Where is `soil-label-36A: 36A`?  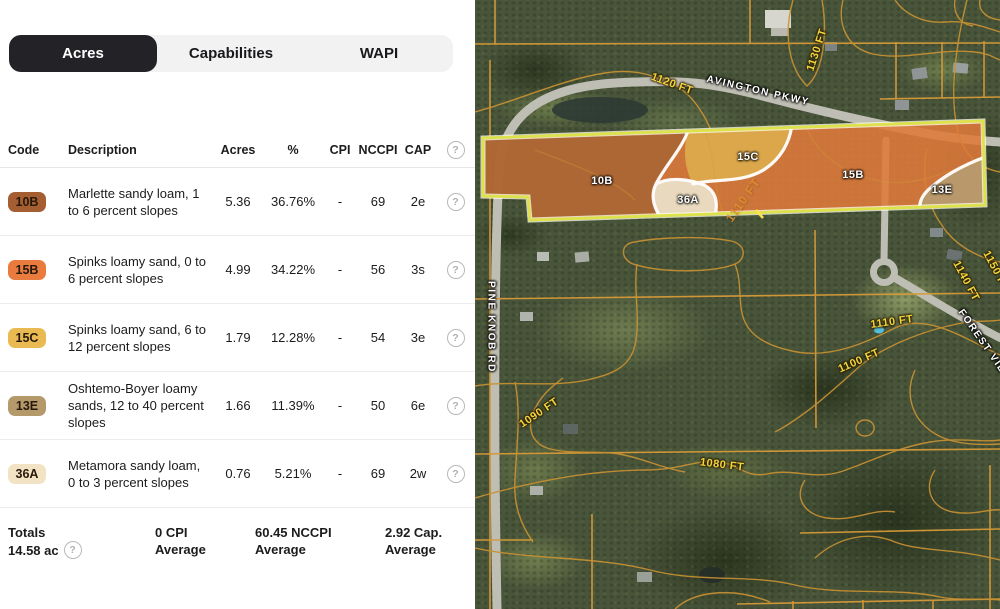 soil-label-36A: 36A is located at coordinates (688, 200).